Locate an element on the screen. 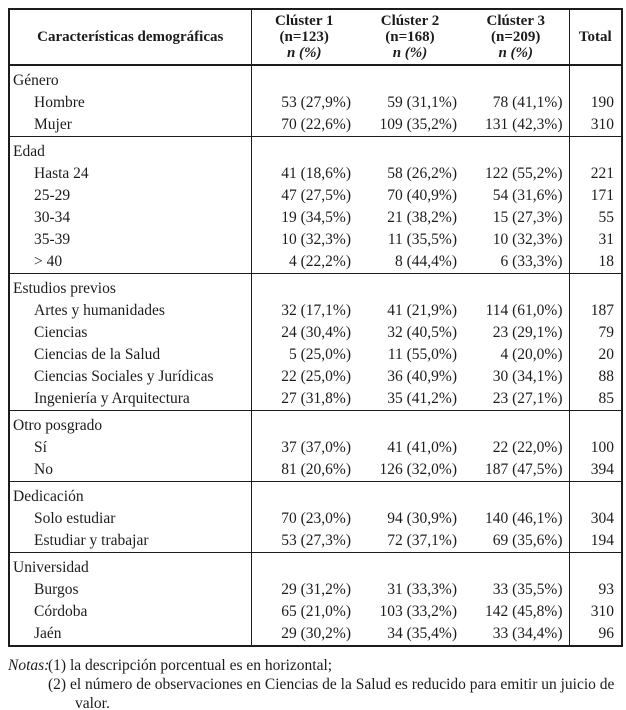 The width and height of the screenshot is (626, 710). cluster3-value: 78 (41,1%) is located at coordinates (527, 102).